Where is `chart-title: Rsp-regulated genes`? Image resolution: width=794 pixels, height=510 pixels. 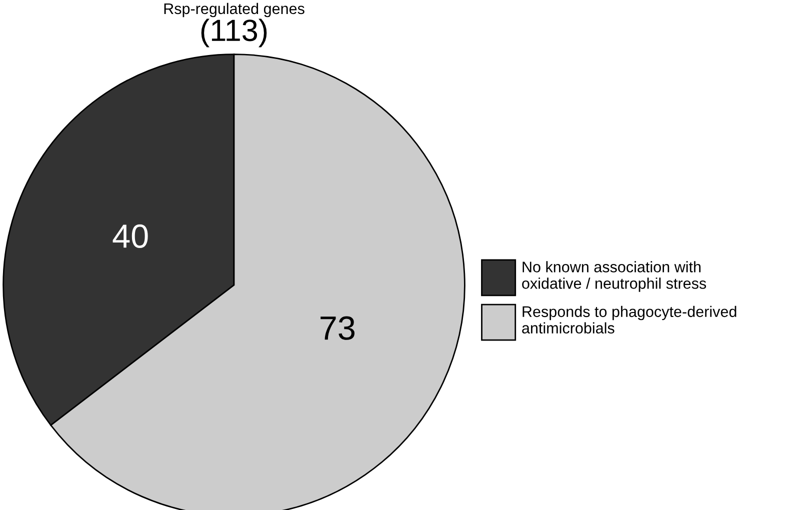
chart-title: Rsp-regulated genes is located at coordinates (234, 10).